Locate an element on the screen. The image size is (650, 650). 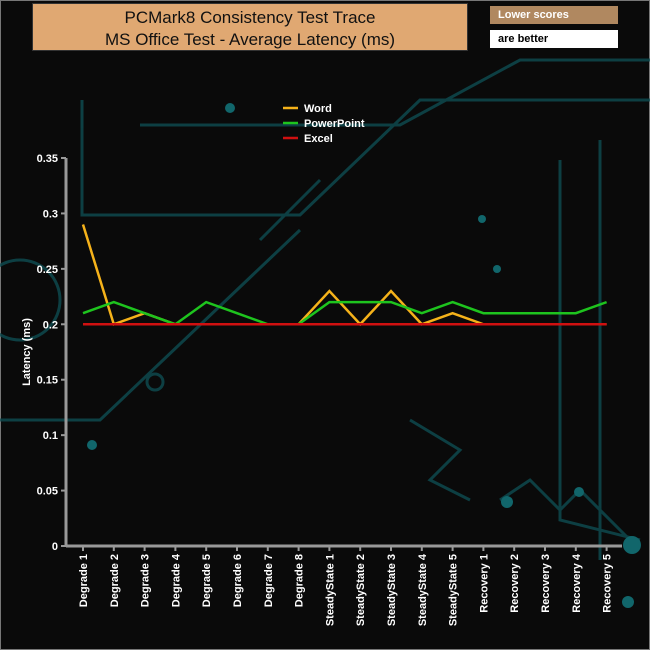
x-tick-label: Recovery 5 is located at coordinates (608, 583).